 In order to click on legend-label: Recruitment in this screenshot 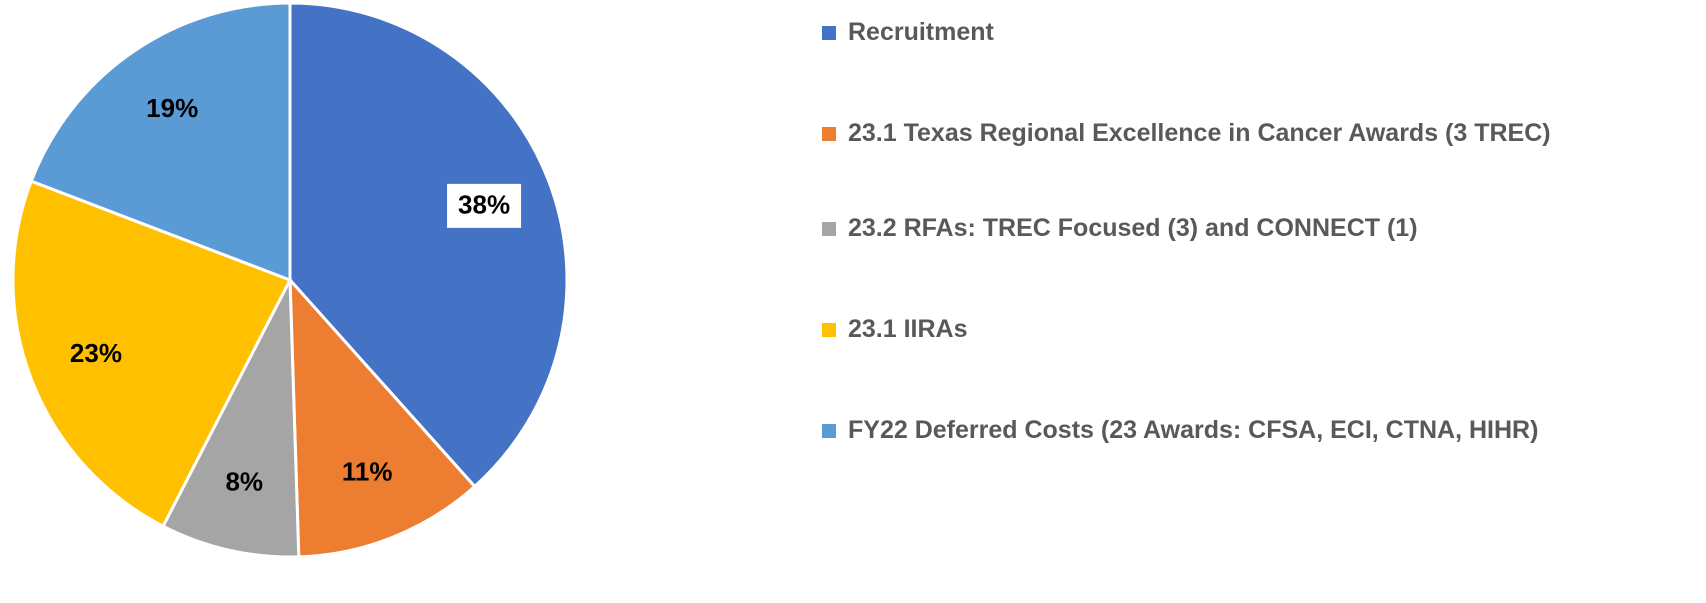, I will do `click(921, 32)`.